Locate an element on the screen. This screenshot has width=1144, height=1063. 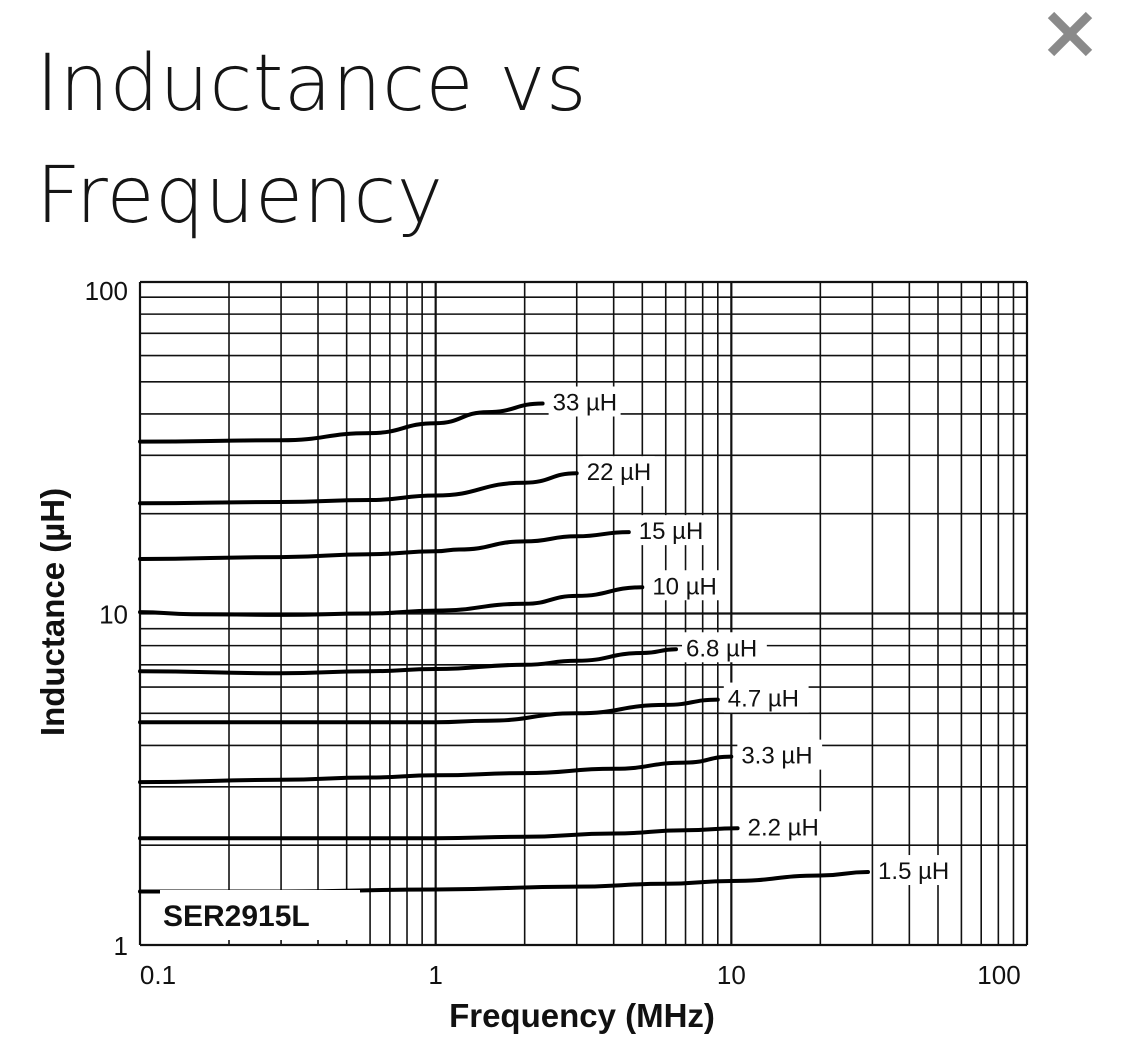
series-label: 4.7 µH is located at coordinates (763, 699).